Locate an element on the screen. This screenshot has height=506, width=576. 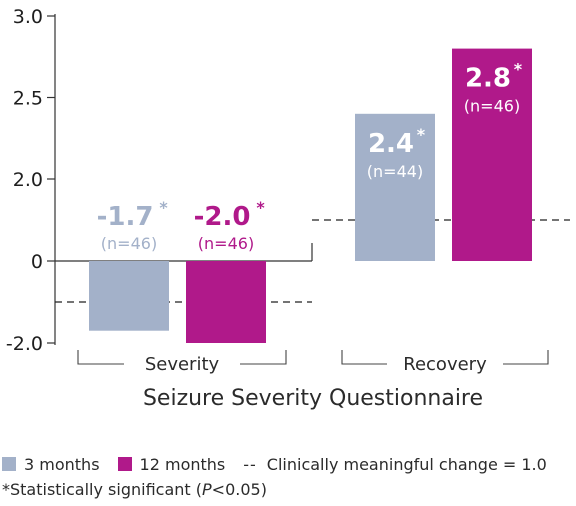
category-label-severity: Severity is located at coordinates (182, 364).